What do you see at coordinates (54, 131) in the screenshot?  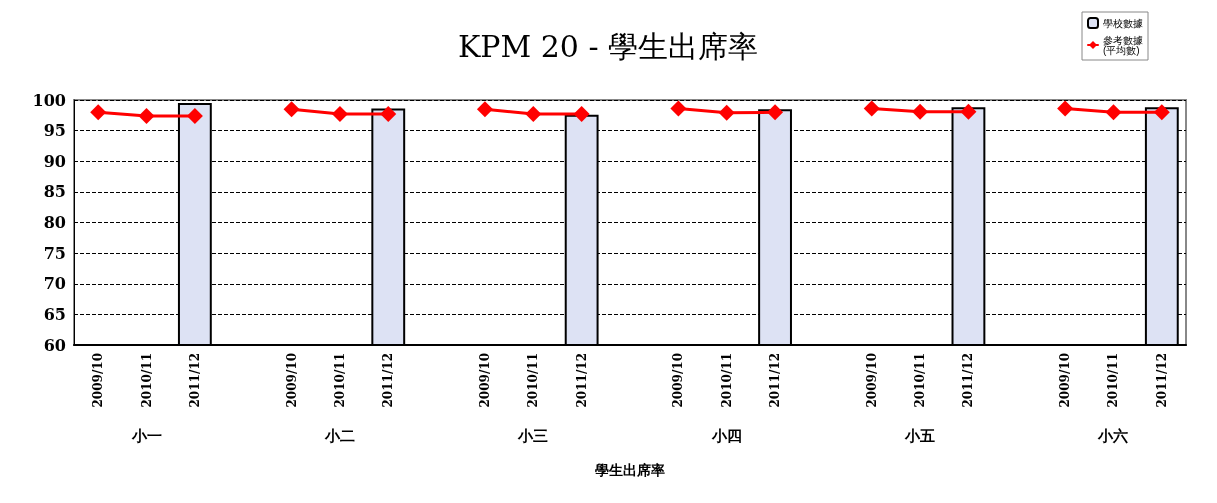 I see `y-tick-label: 95` at bounding box center [54, 131].